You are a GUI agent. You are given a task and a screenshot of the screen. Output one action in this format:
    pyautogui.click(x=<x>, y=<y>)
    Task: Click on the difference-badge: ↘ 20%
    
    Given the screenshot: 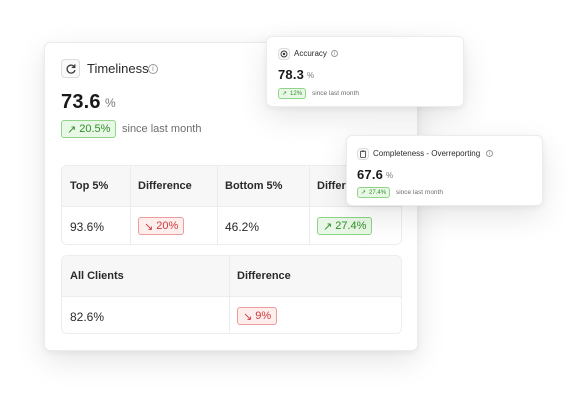 What is the action you would take?
    pyautogui.click(x=161, y=226)
    